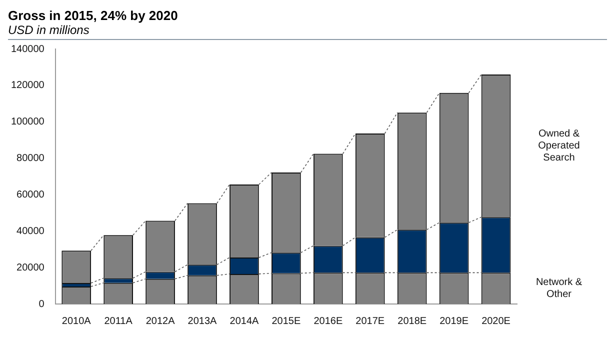 This screenshot has width=615, height=344. Describe the element at coordinates (328, 321) in the screenshot. I see `x-tick-label: 2016E` at that location.